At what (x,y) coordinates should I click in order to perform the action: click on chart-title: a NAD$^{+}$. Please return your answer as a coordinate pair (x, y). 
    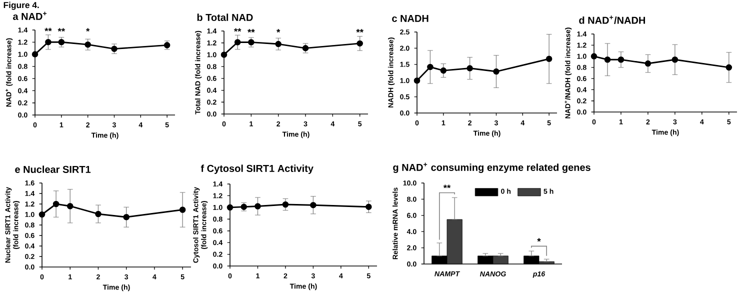
    Looking at the image, I should click on (30, 16).